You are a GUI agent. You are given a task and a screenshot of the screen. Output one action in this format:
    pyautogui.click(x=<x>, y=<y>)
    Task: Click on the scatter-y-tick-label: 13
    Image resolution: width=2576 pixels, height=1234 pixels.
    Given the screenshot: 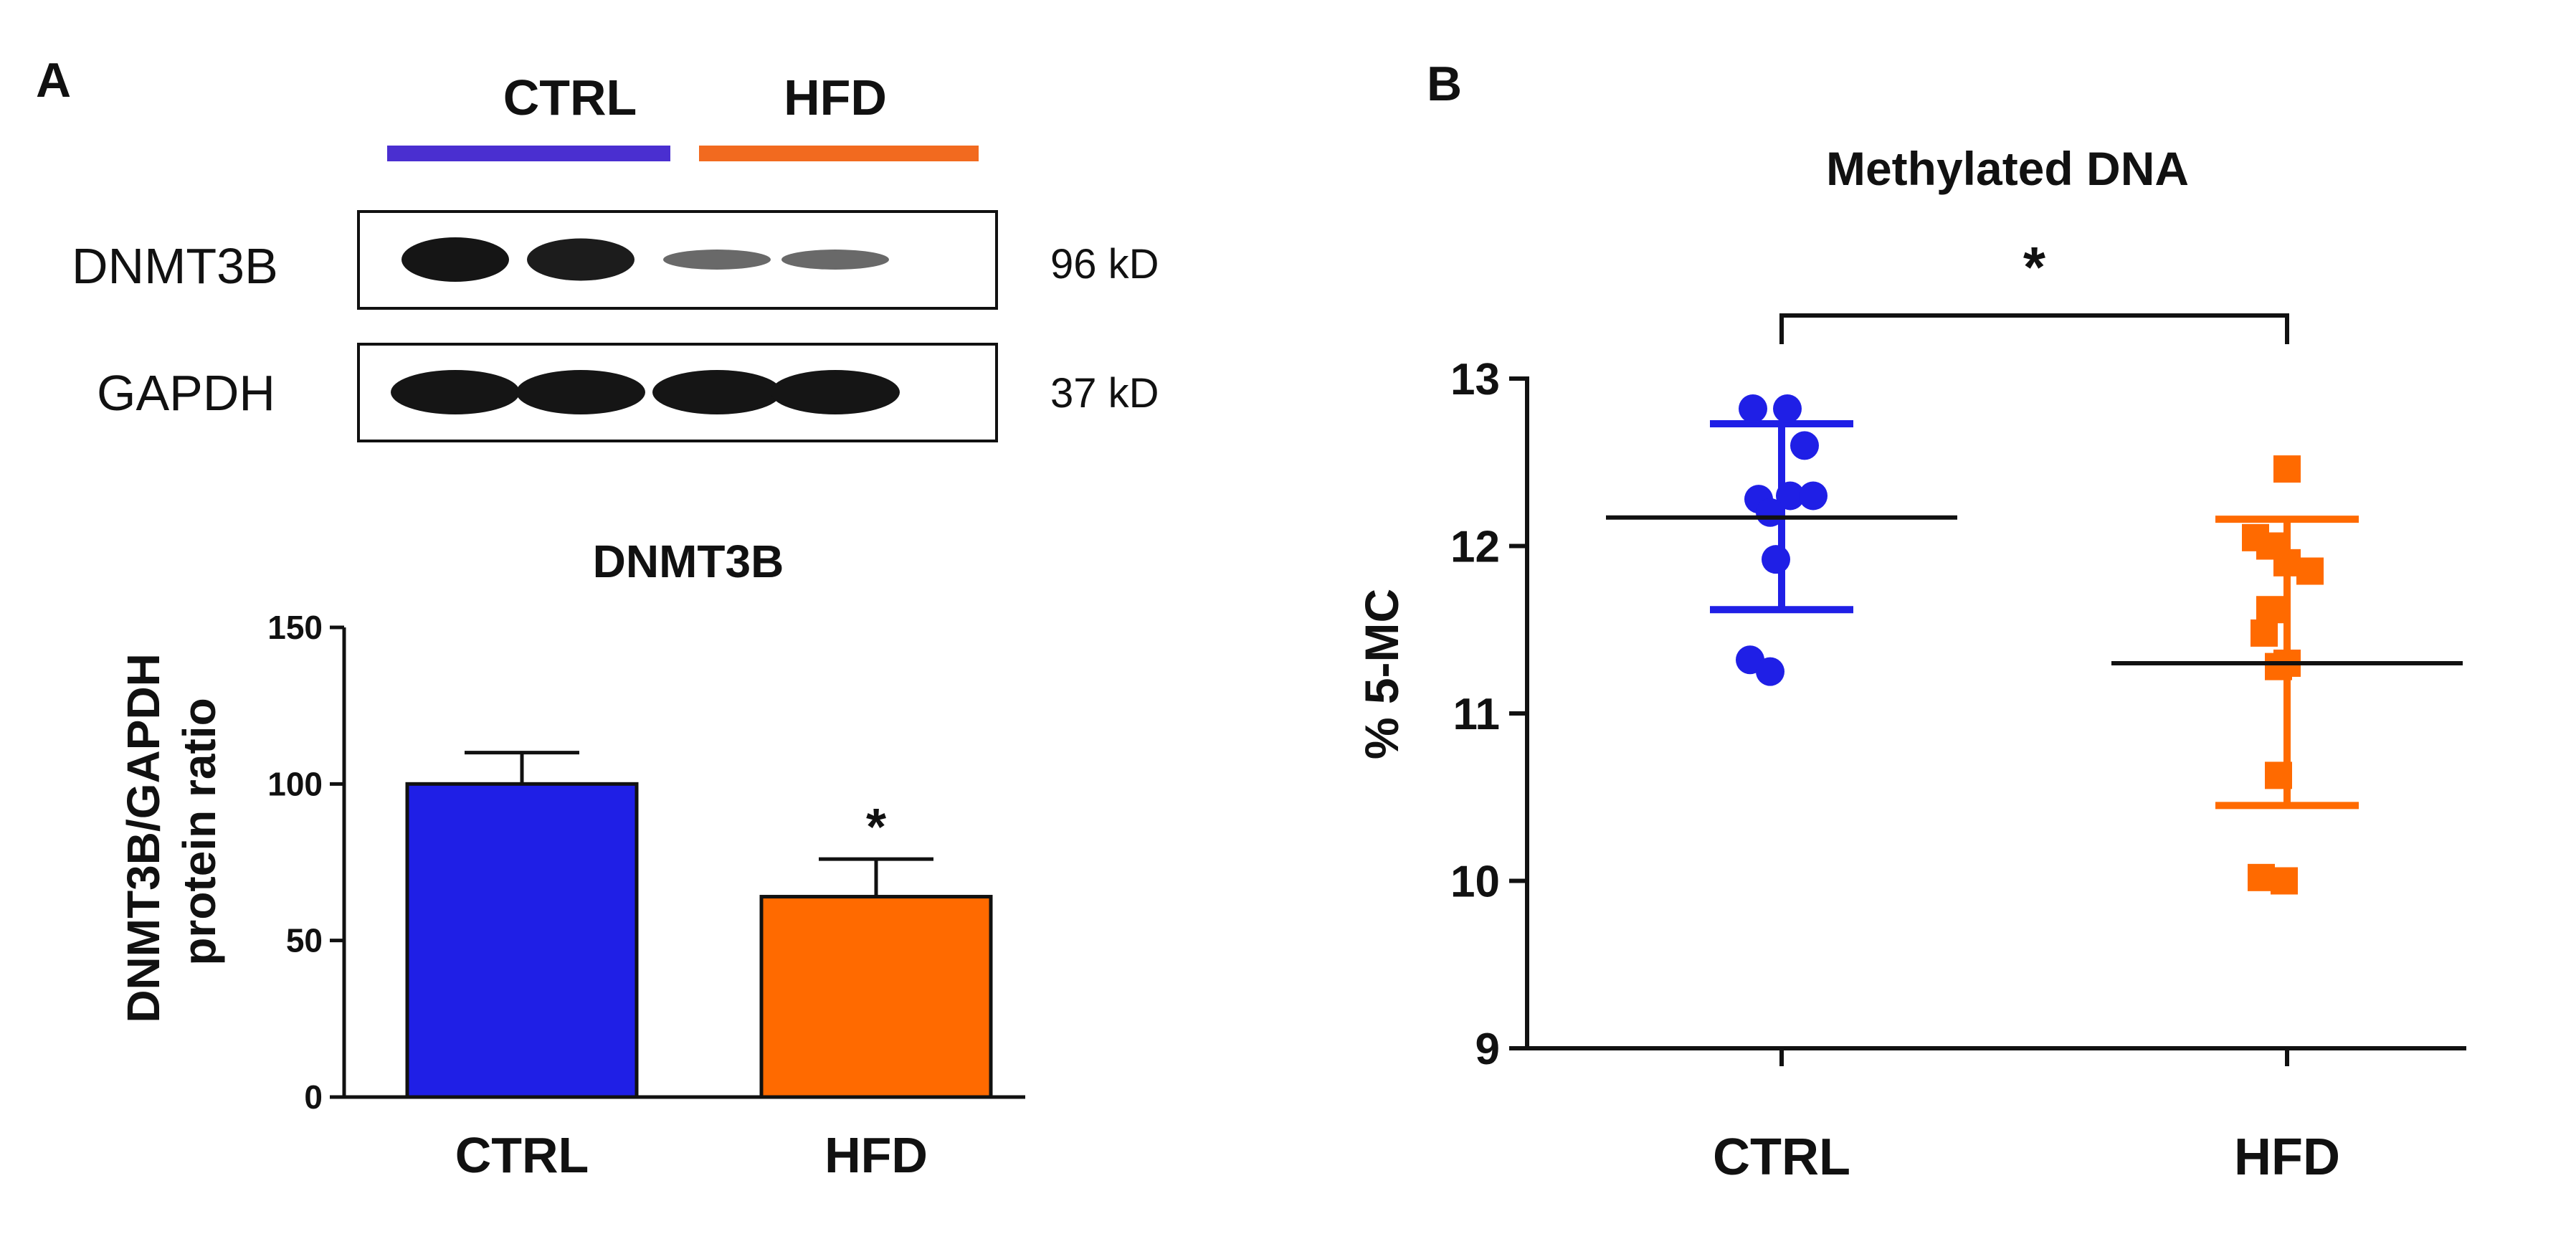 What is the action you would take?
    pyautogui.click(x=1475, y=379)
    